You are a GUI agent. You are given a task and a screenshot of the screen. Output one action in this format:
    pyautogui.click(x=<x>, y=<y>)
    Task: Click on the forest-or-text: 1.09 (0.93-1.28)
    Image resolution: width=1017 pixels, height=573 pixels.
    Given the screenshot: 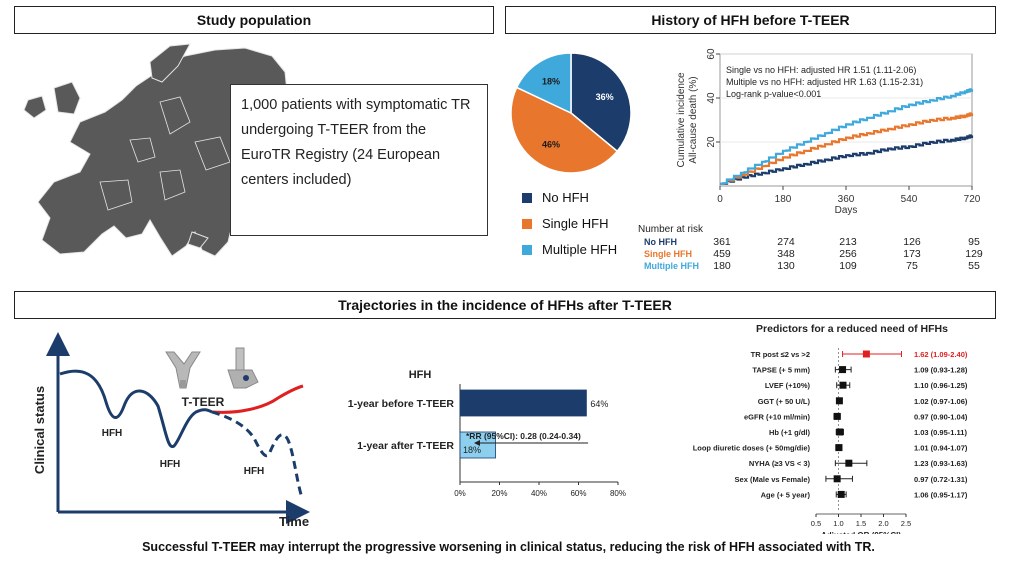 What is the action you would take?
    pyautogui.click(x=941, y=370)
    